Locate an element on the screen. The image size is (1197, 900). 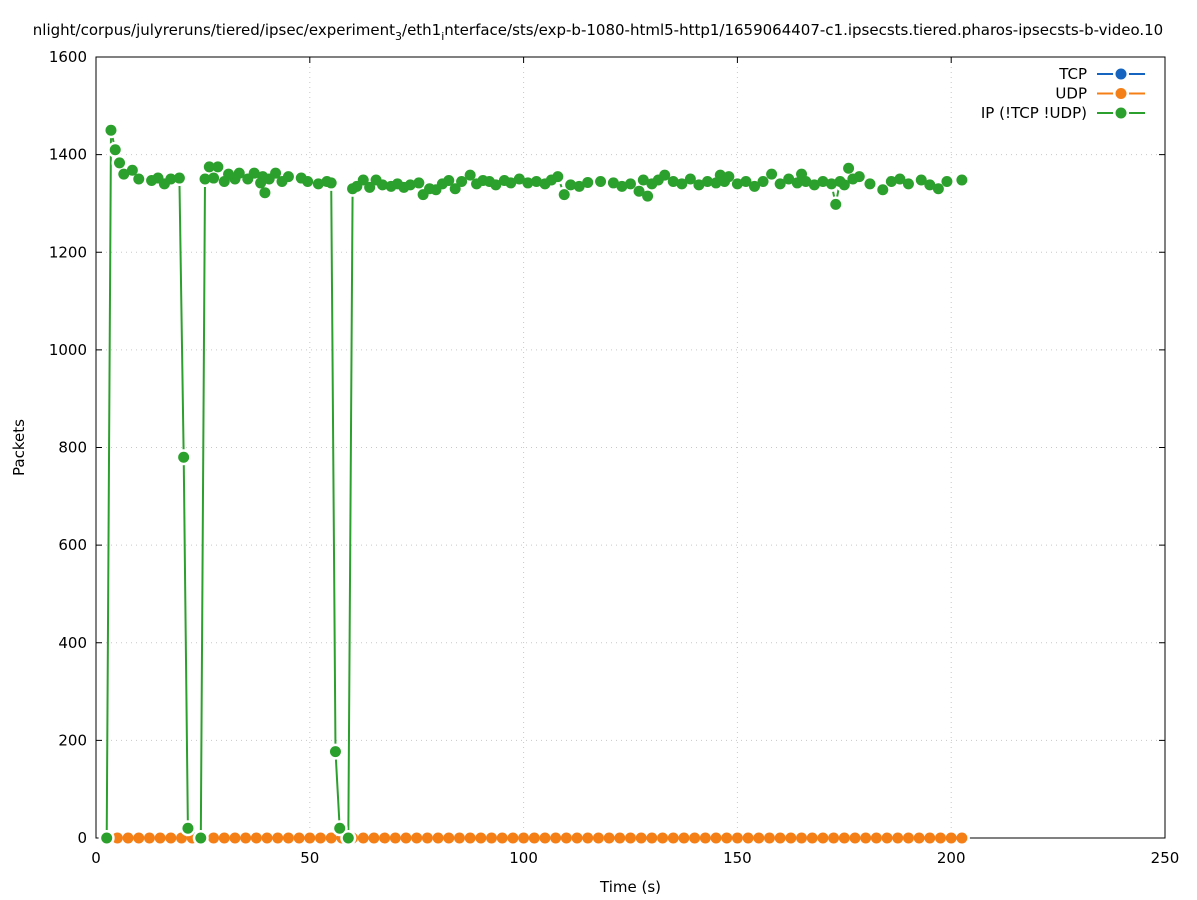
x-axis-title: Time (s) is located at coordinates (630, 887).